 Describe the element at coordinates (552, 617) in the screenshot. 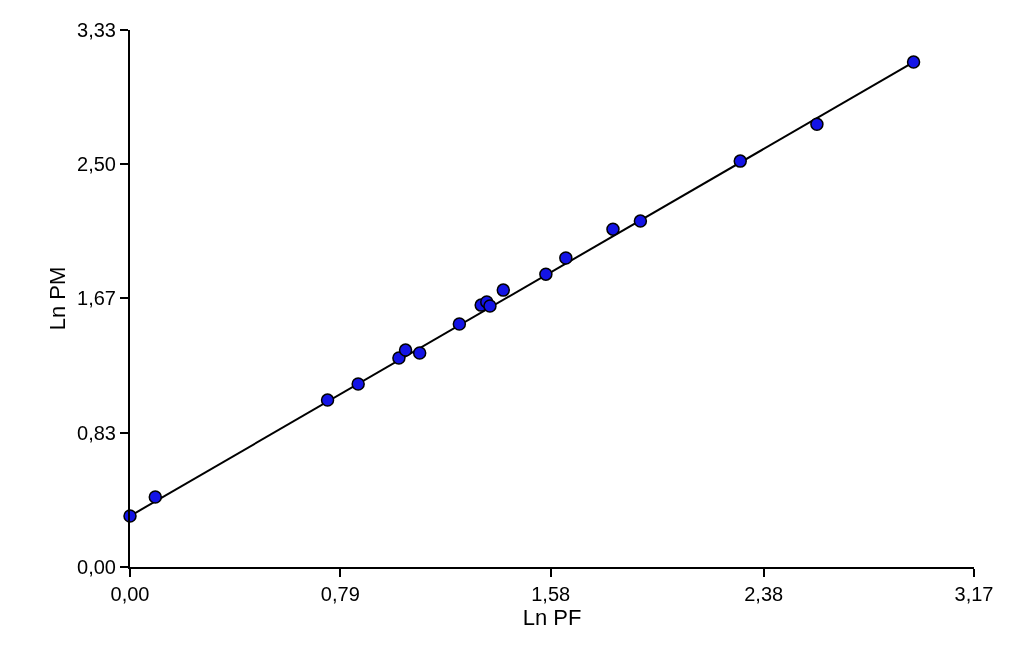

I see `x-axis-title: Ln PF` at that location.